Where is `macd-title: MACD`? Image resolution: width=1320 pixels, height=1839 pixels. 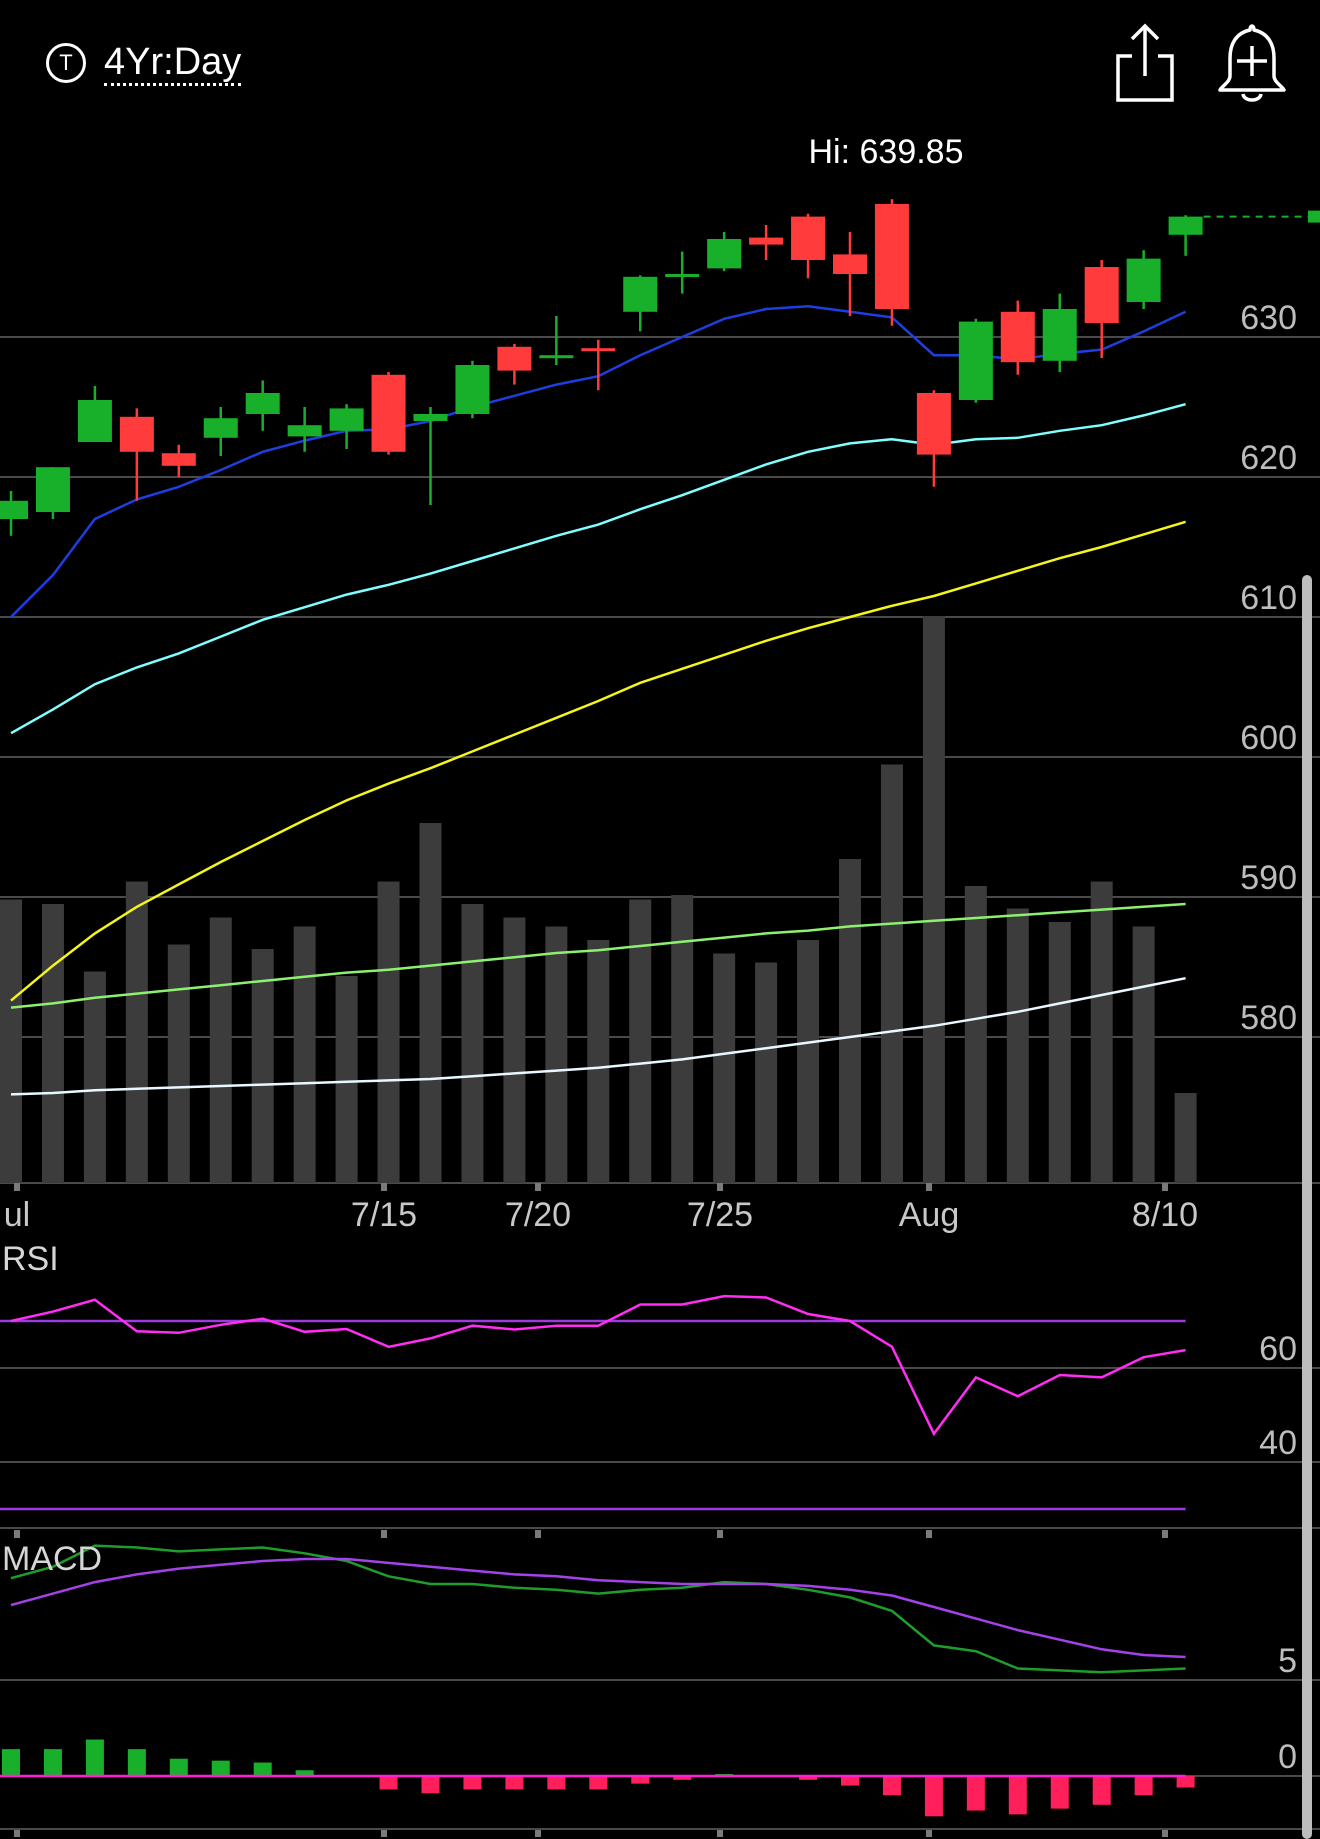 macd-title: MACD is located at coordinates (52, 1559).